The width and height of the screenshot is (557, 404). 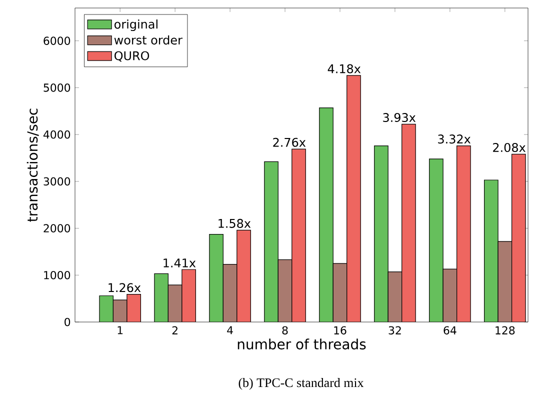 I want to click on annotation: 1.41x, so click(x=180, y=263).